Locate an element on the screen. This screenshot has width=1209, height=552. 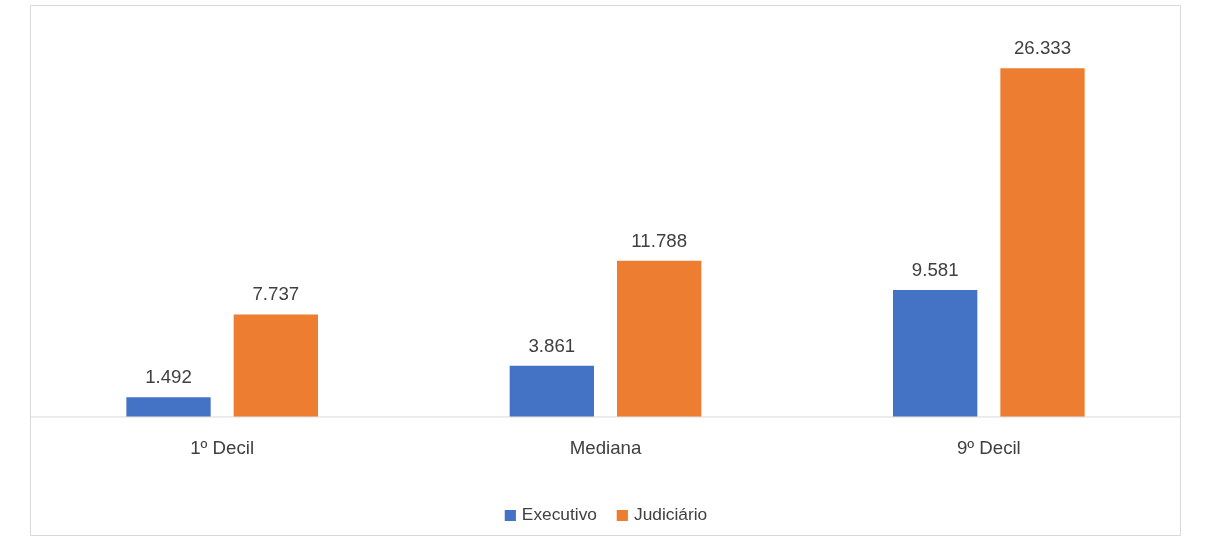
x-tick-label: 9º Decil is located at coordinates (988, 447).